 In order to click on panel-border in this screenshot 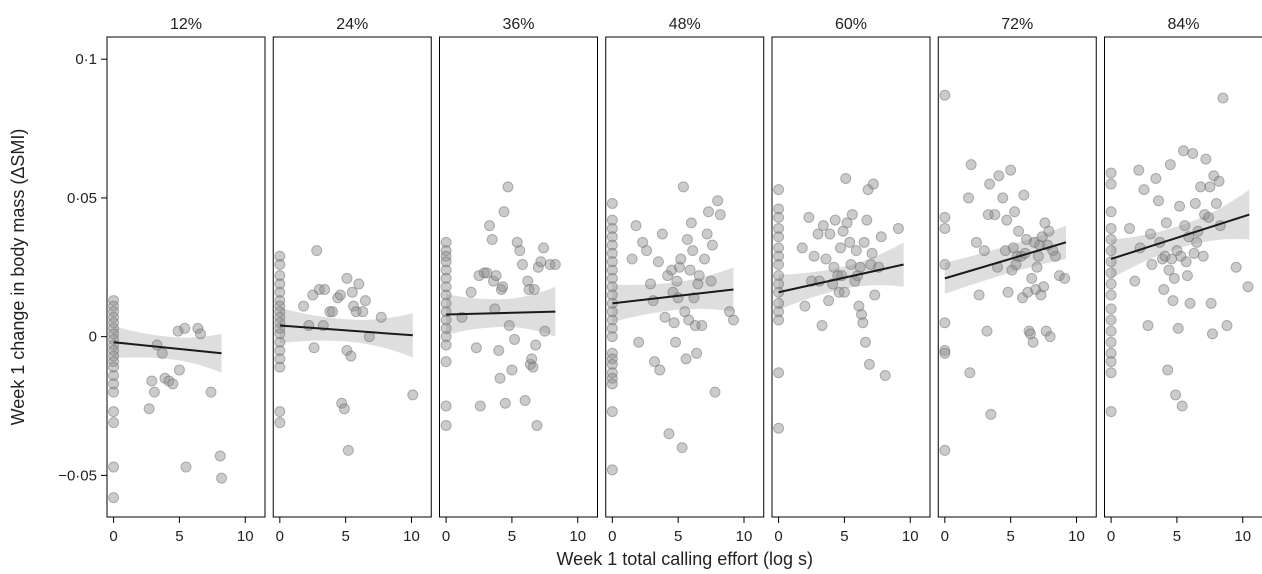, I will do `click(685, 277)`.